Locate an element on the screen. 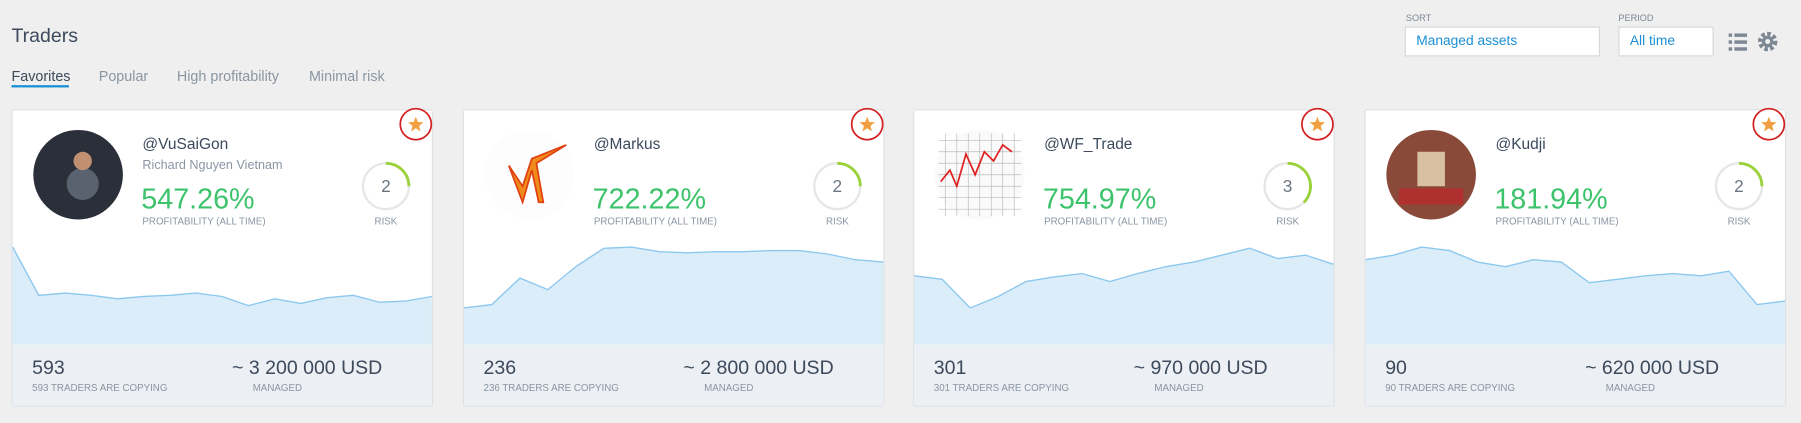  copiers-count: 593 is located at coordinates (48, 368).